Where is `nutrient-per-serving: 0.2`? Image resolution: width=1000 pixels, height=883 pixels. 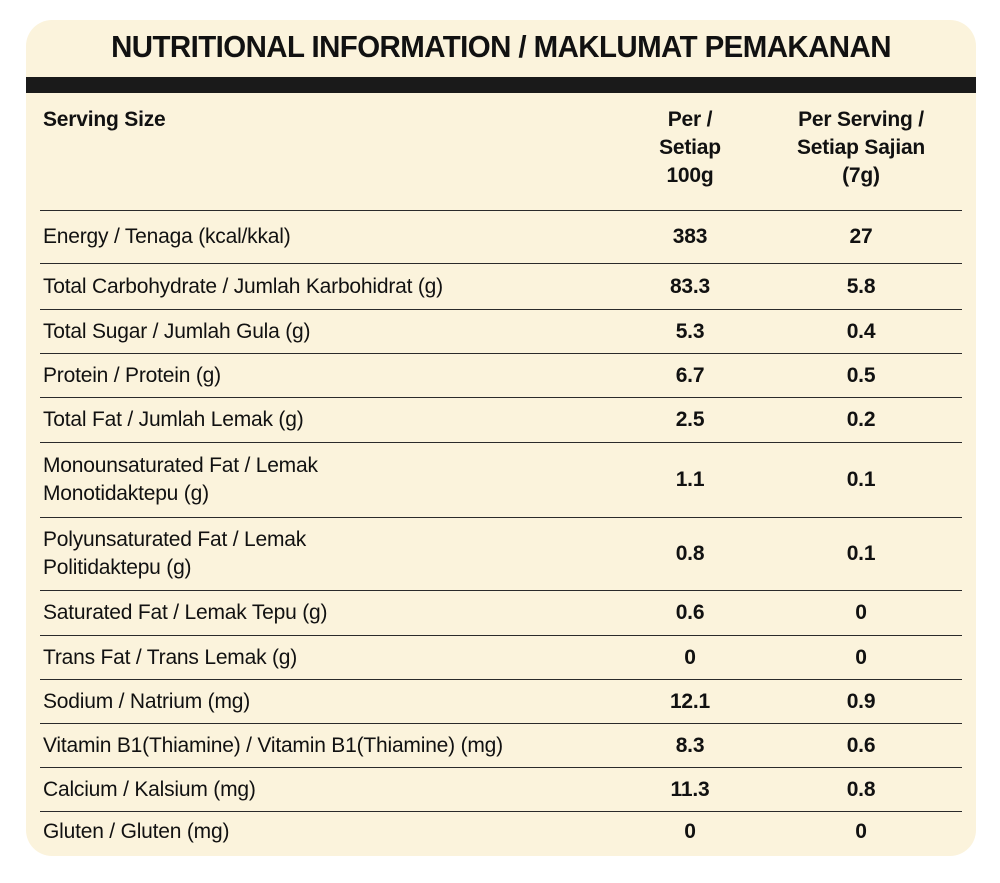
nutrient-per-serving: 0.2 is located at coordinates (861, 419).